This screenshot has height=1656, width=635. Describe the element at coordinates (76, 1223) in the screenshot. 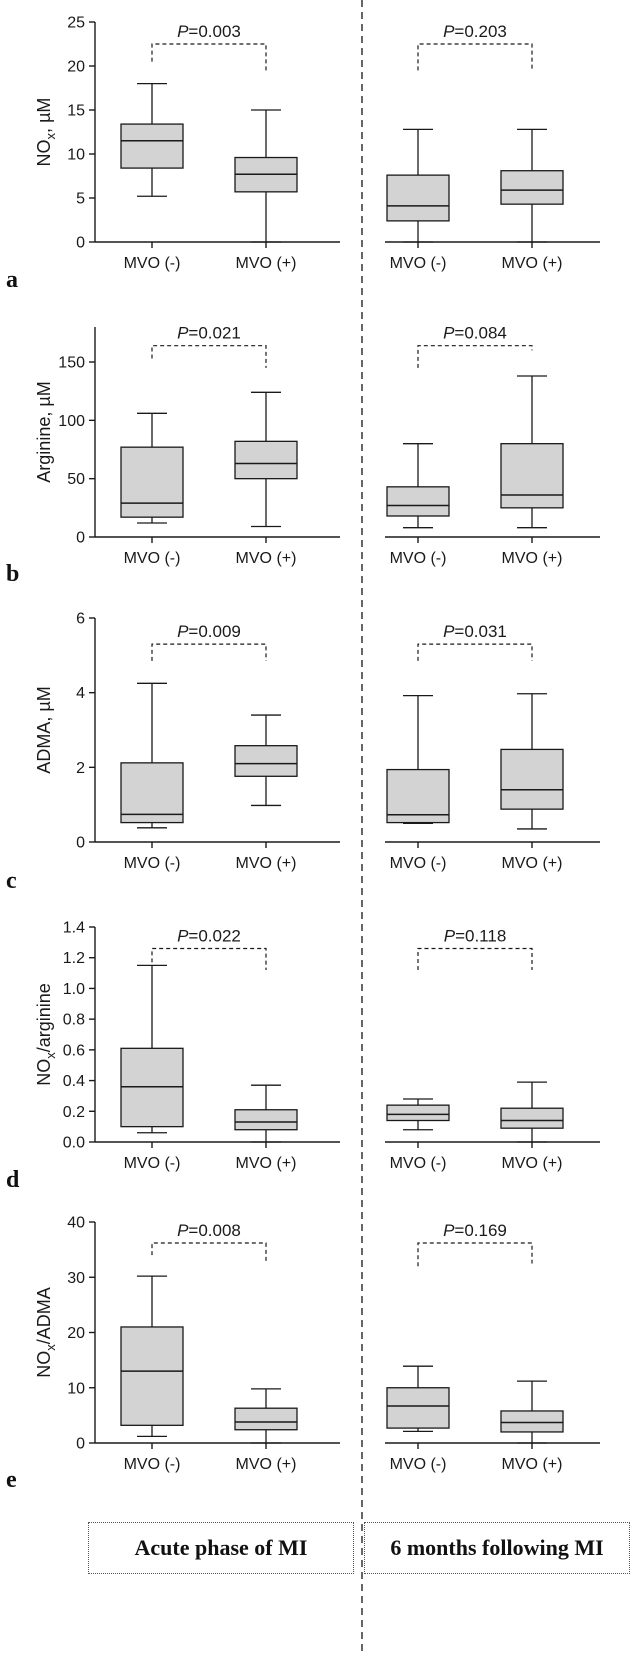

I see `panel-e-y-tick-label: 40` at that location.